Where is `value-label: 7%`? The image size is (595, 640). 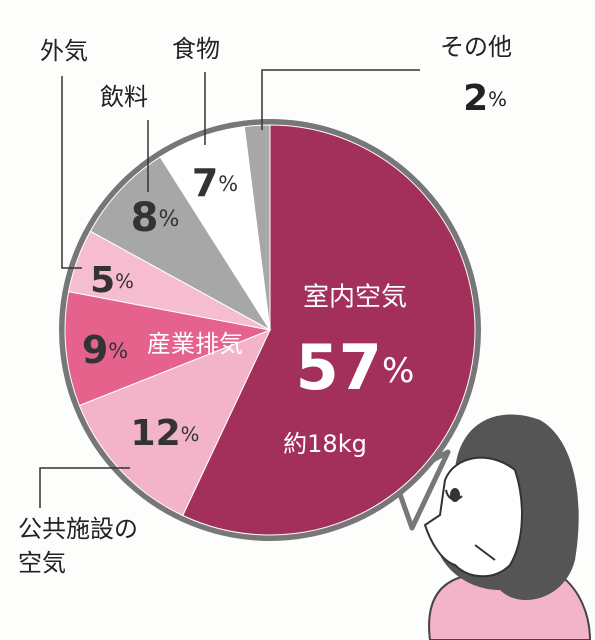 value-label: 7% is located at coordinates (215, 183).